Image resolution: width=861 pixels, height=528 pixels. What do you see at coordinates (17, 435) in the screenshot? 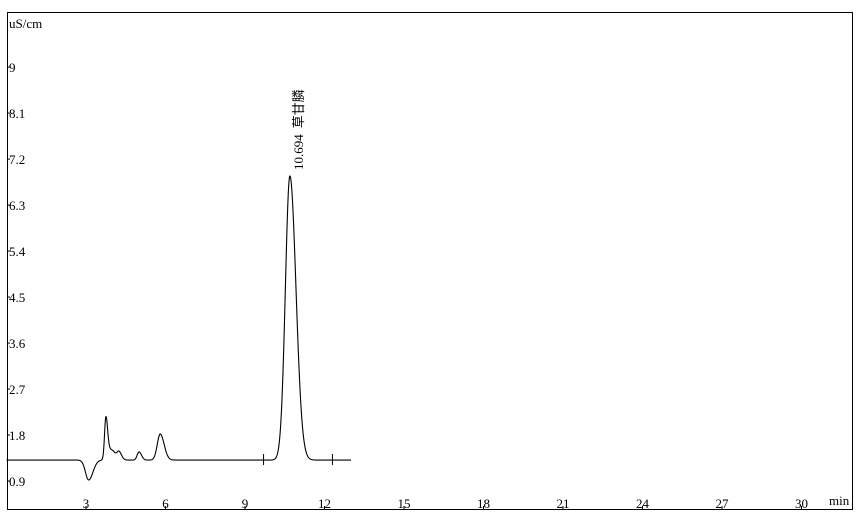
I see `y-tick-label: 1.8` at bounding box center [17, 435].